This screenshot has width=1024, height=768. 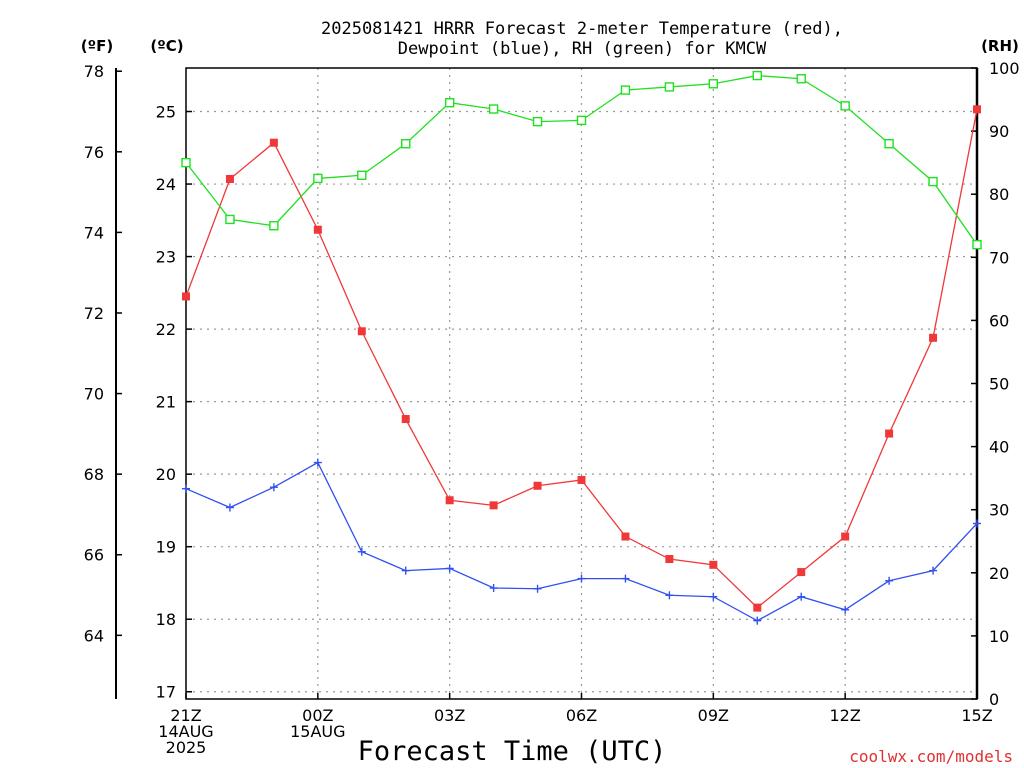 I want to click on celsius-tick-label: 18, so click(x=166, y=619).